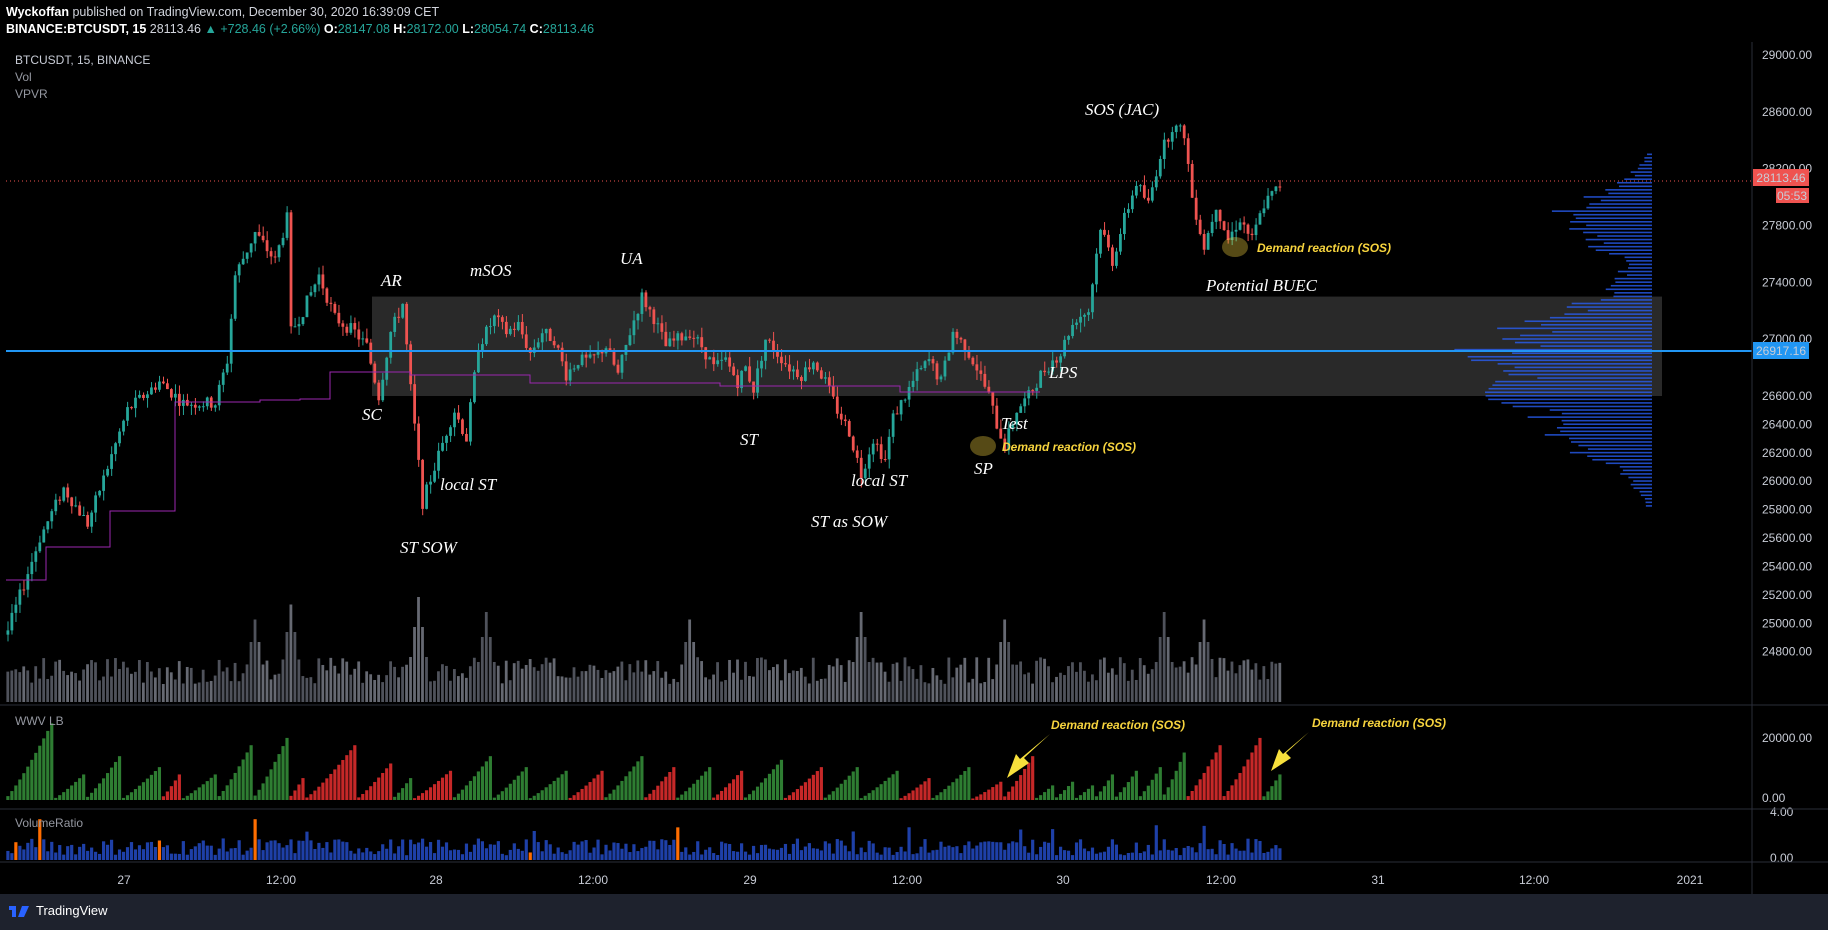 This screenshot has width=1828, height=930. What do you see at coordinates (76, 29) in the screenshot?
I see `symbol-label: BINANCE:BTCUSDT, 15` at bounding box center [76, 29].